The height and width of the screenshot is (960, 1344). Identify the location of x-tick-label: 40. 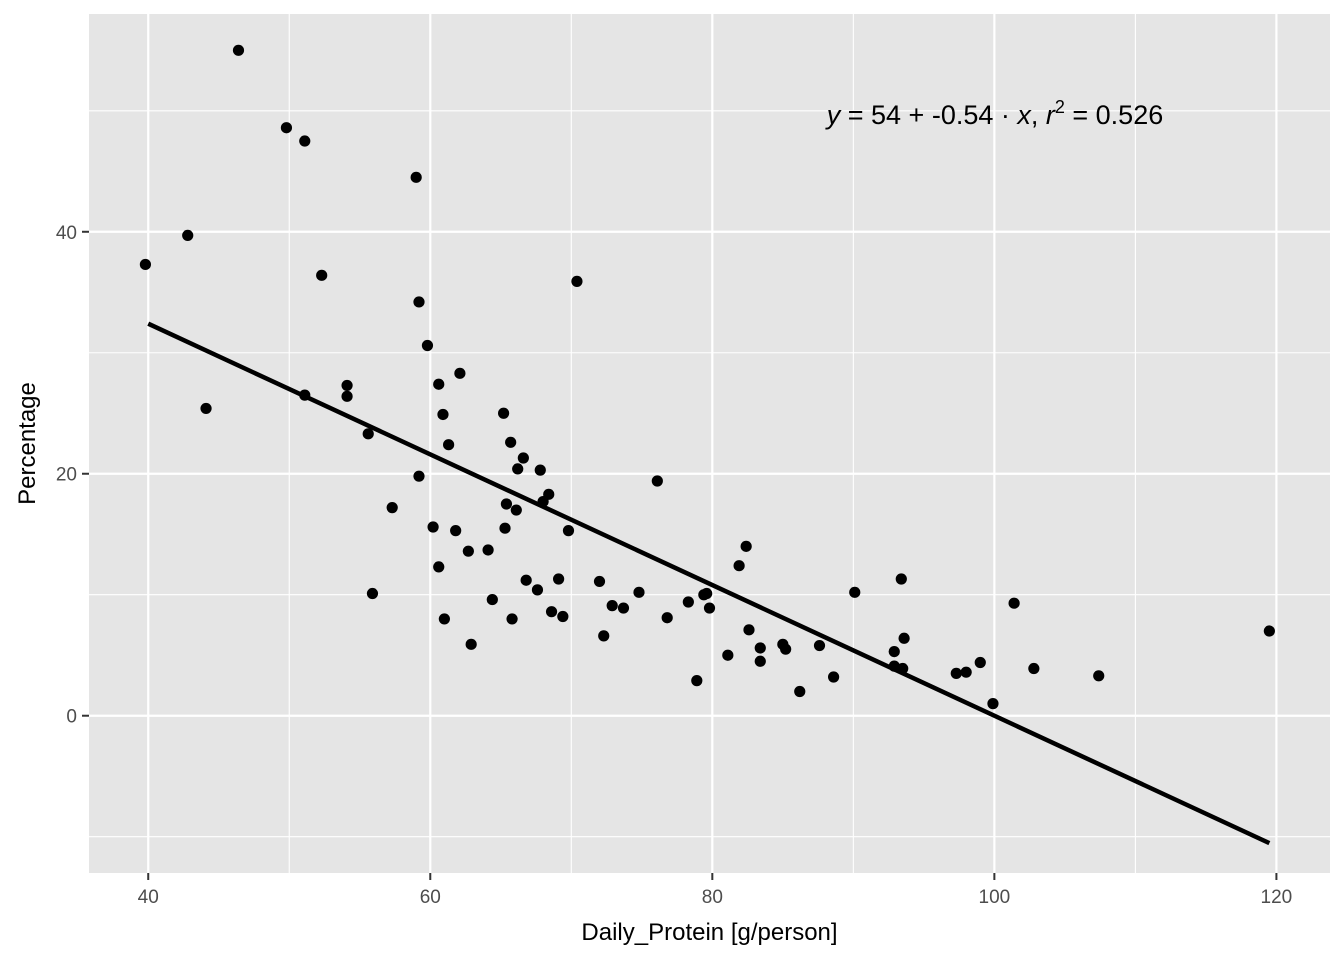
(148, 897).